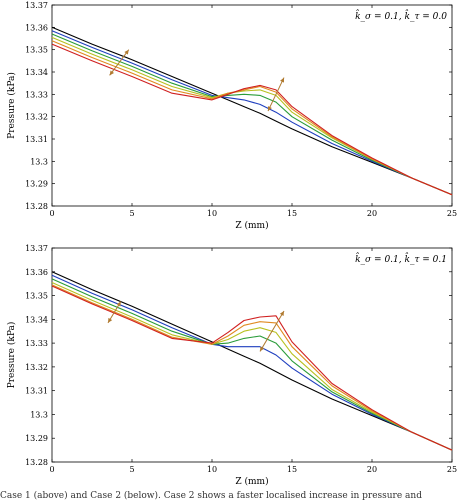 The width and height of the screenshot is (474, 502). Describe the element at coordinates (401, 15) in the screenshot. I see `chart-annotation: k̂_σ = 0.1, k̂_τ = 0.0` at that location.